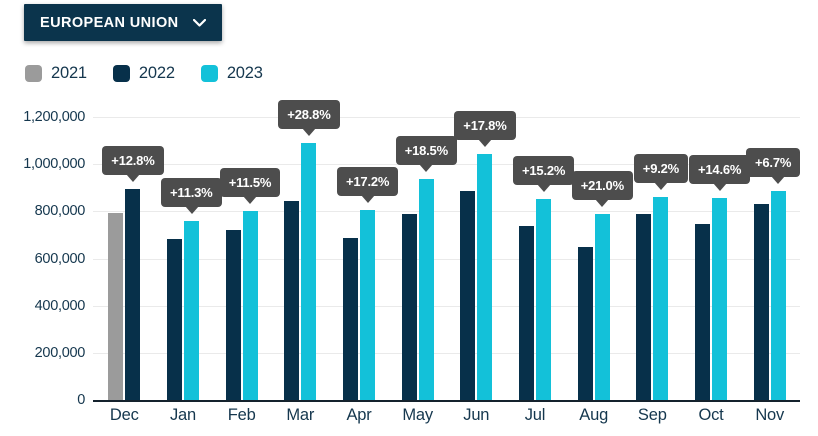  I want to click on x-axis-label-Nov: Nov, so click(770, 415).